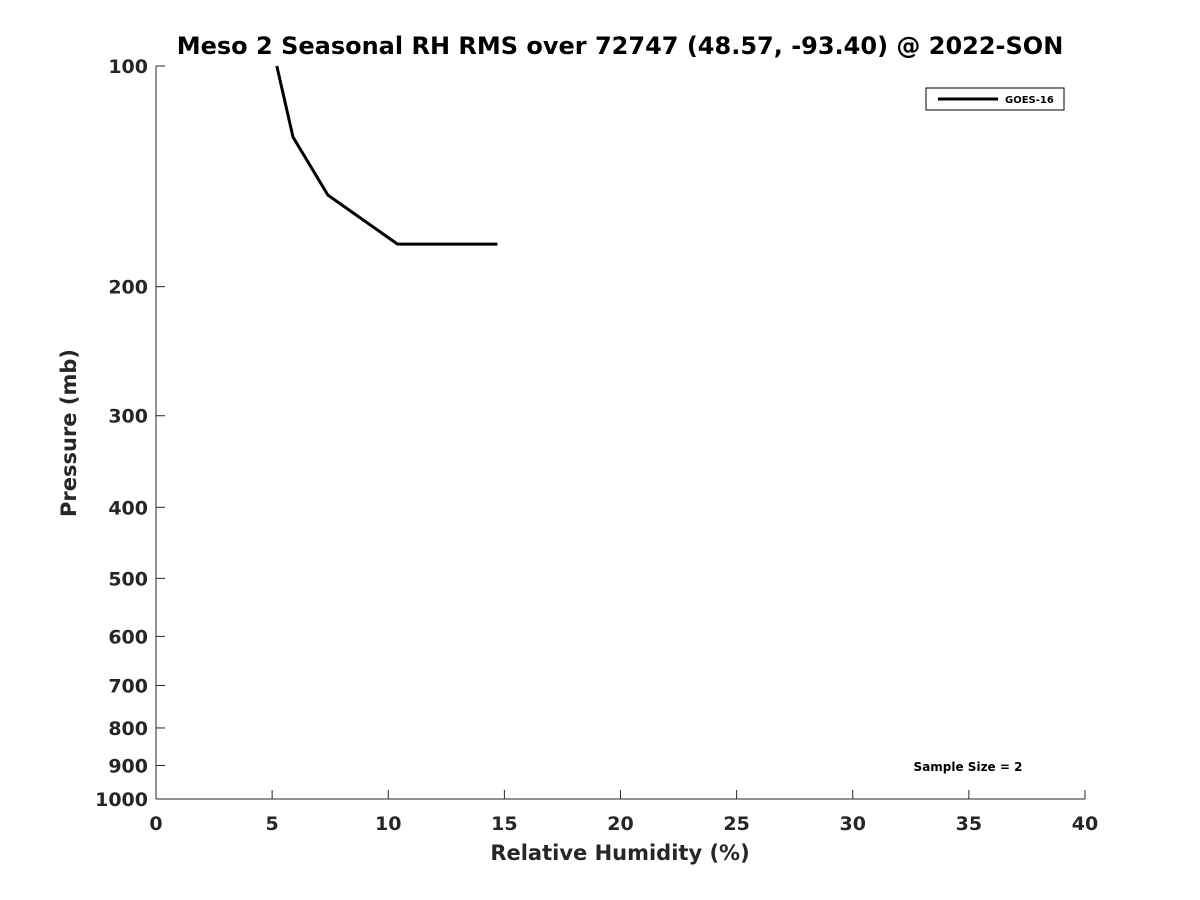 The image size is (1200, 900). Describe the element at coordinates (128, 508) in the screenshot. I see `y-tick-label: 400` at that location.